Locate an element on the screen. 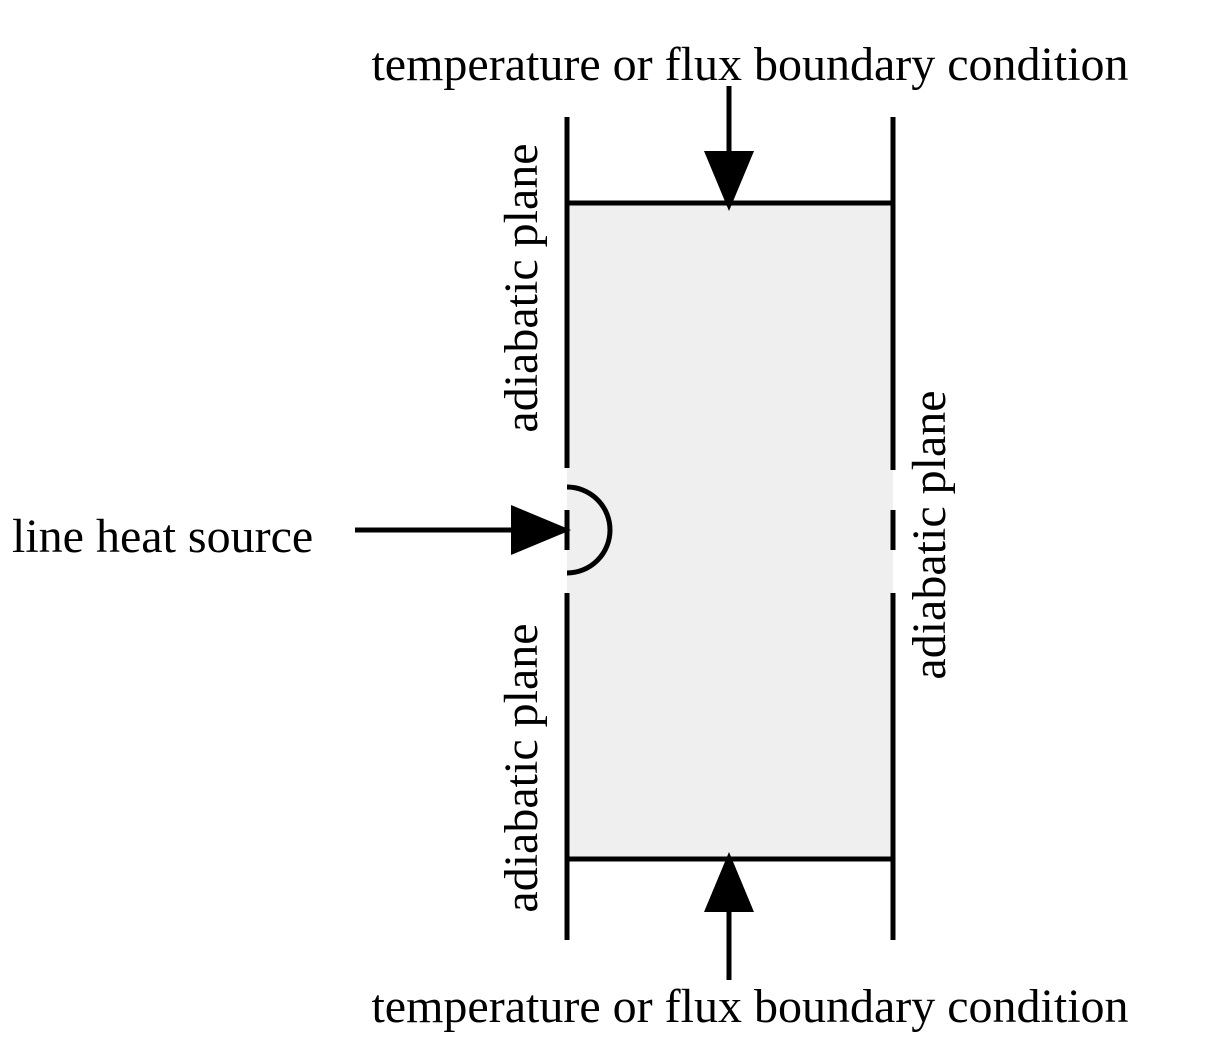 Image resolution: width=1208 pixels, height=1048 pixels. top-boundary-label: temperature or flux boundary condition is located at coordinates (749, 64).